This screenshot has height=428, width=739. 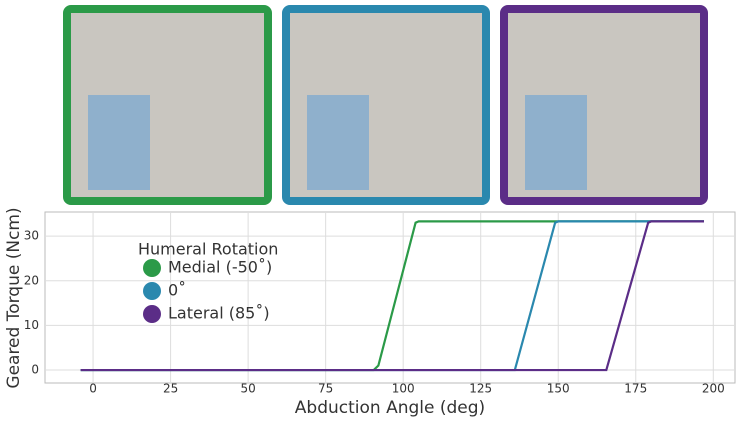 What do you see at coordinates (208, 249) in the screenshot?
I see `legend-title: Humeral Rotation` at bounding box center [208, 249].